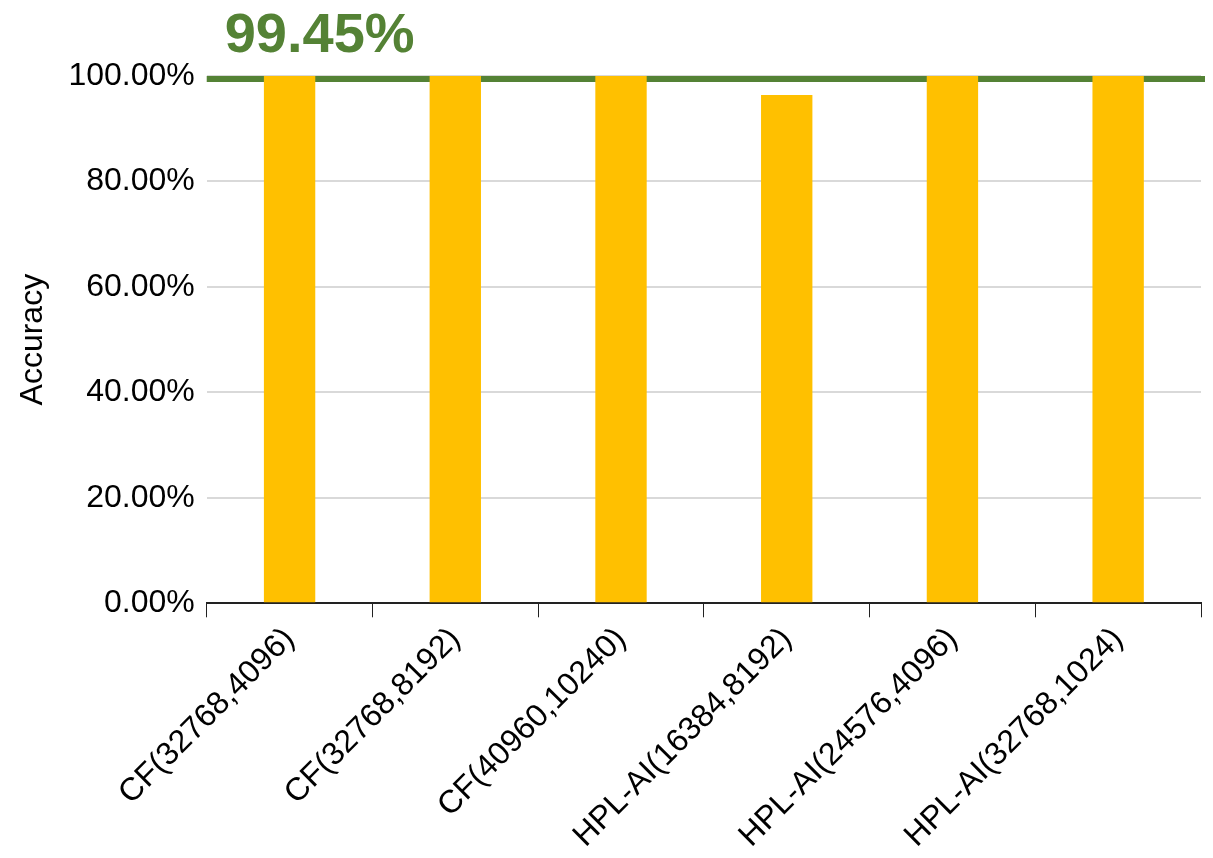 The height and width of the screenshot is (858, 1213). What do you see at coordinates (140, 390) in the screenshot?
I see `y-tick-label: 40.00%` at bounding box center [140, 390].